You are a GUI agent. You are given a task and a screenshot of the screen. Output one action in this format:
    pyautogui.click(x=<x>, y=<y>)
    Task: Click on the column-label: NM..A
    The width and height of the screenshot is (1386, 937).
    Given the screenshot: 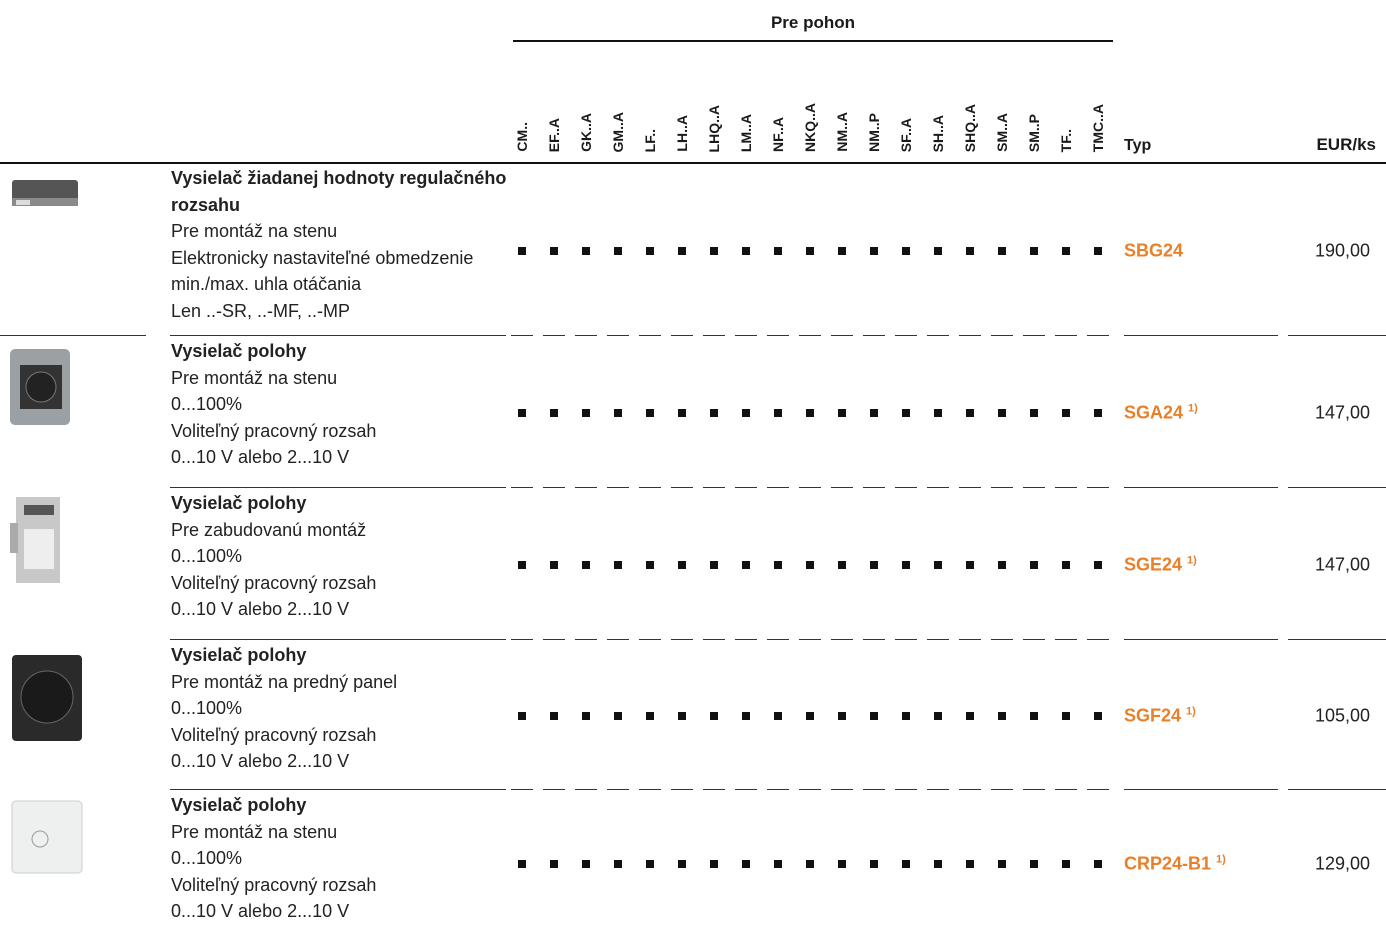 What is the action you would take?
    pyautogui.click(x=842, y=132)
    